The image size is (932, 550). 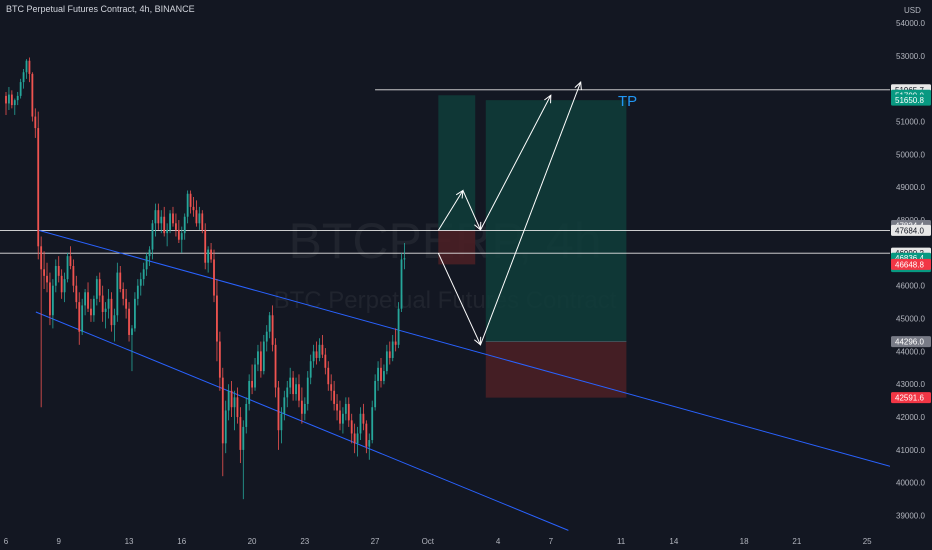 What do you see at coordinates (911, 275) in the screenshot?
I see `price-axis-background` at bounding box center [911, 275].